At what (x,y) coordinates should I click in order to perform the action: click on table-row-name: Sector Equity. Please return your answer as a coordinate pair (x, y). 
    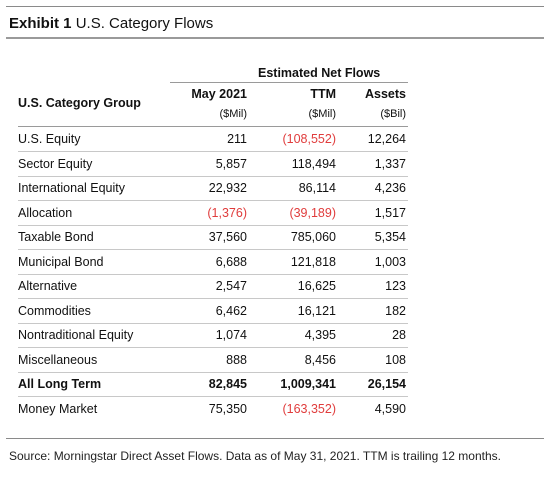
    Looking at the image, I should click on (55, 163).